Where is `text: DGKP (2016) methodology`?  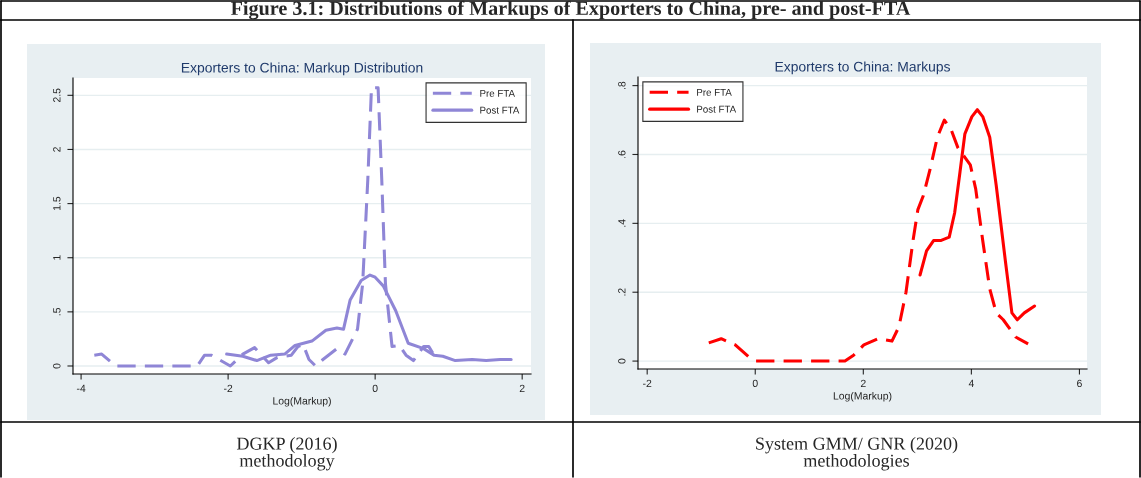
text: DGKP (2016) methodology is located at coordinates (286, 454).